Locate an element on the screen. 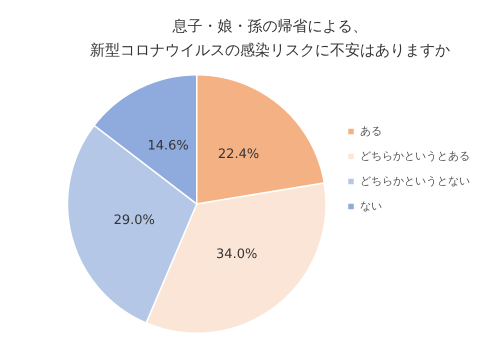 The width and height of the screenshot is (500, 346). data-label: 14.6% is located at coordinates (168, 146).